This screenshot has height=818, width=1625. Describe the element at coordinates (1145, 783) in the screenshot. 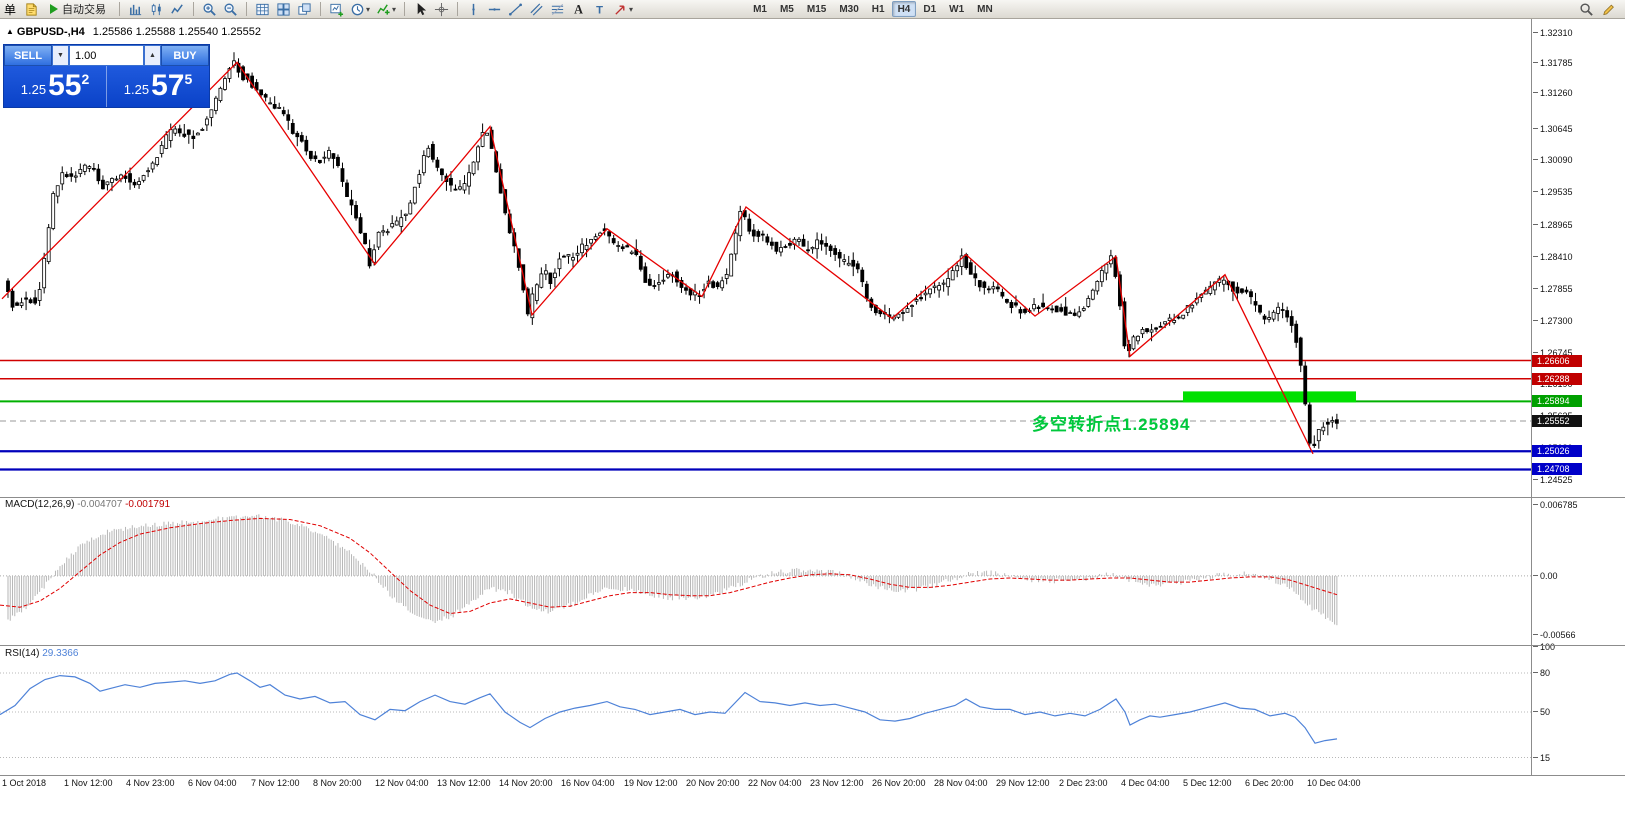

I see `time-axis-label: 4 Dec 04:00` at that location.